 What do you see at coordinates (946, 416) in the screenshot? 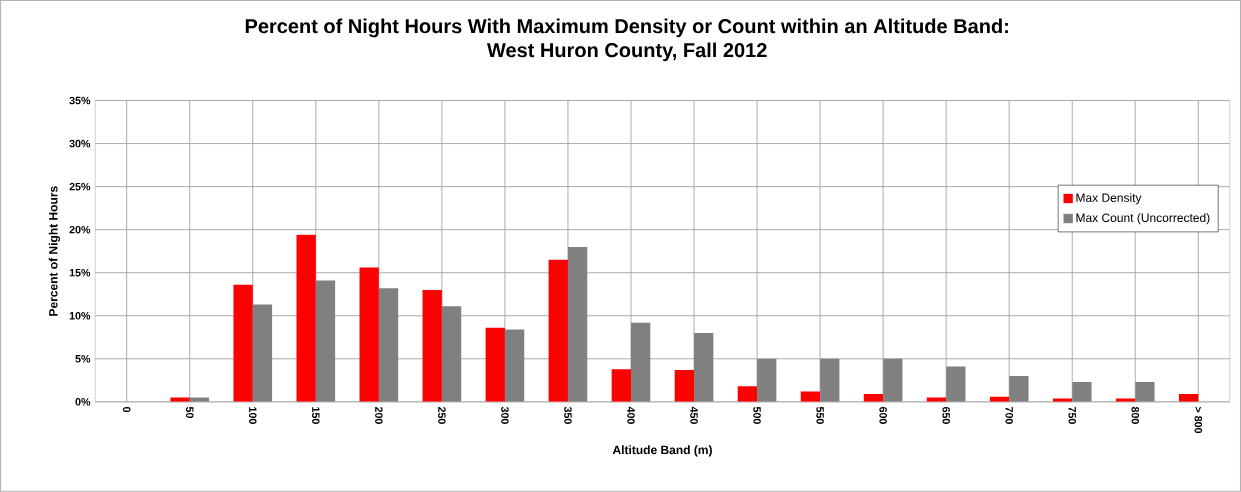
I see `x-tick-label: 650` at bounding box center [946, 416].